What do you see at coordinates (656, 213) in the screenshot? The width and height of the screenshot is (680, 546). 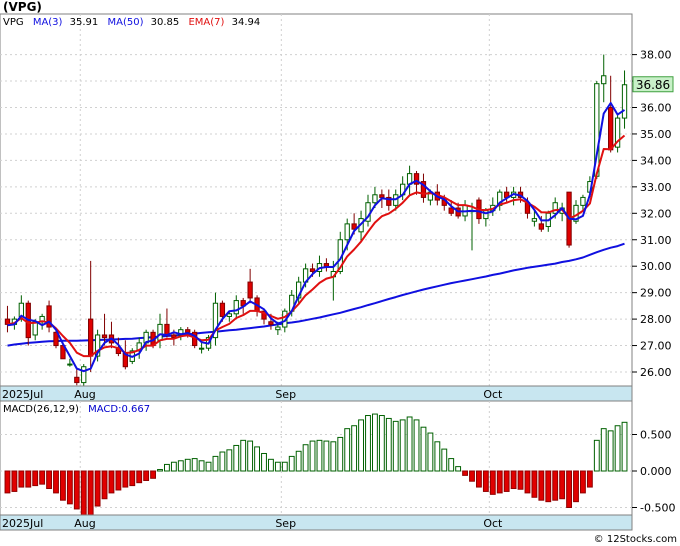 I see `price-y-tick-label: 32.00` at bounding box center [656, 213].